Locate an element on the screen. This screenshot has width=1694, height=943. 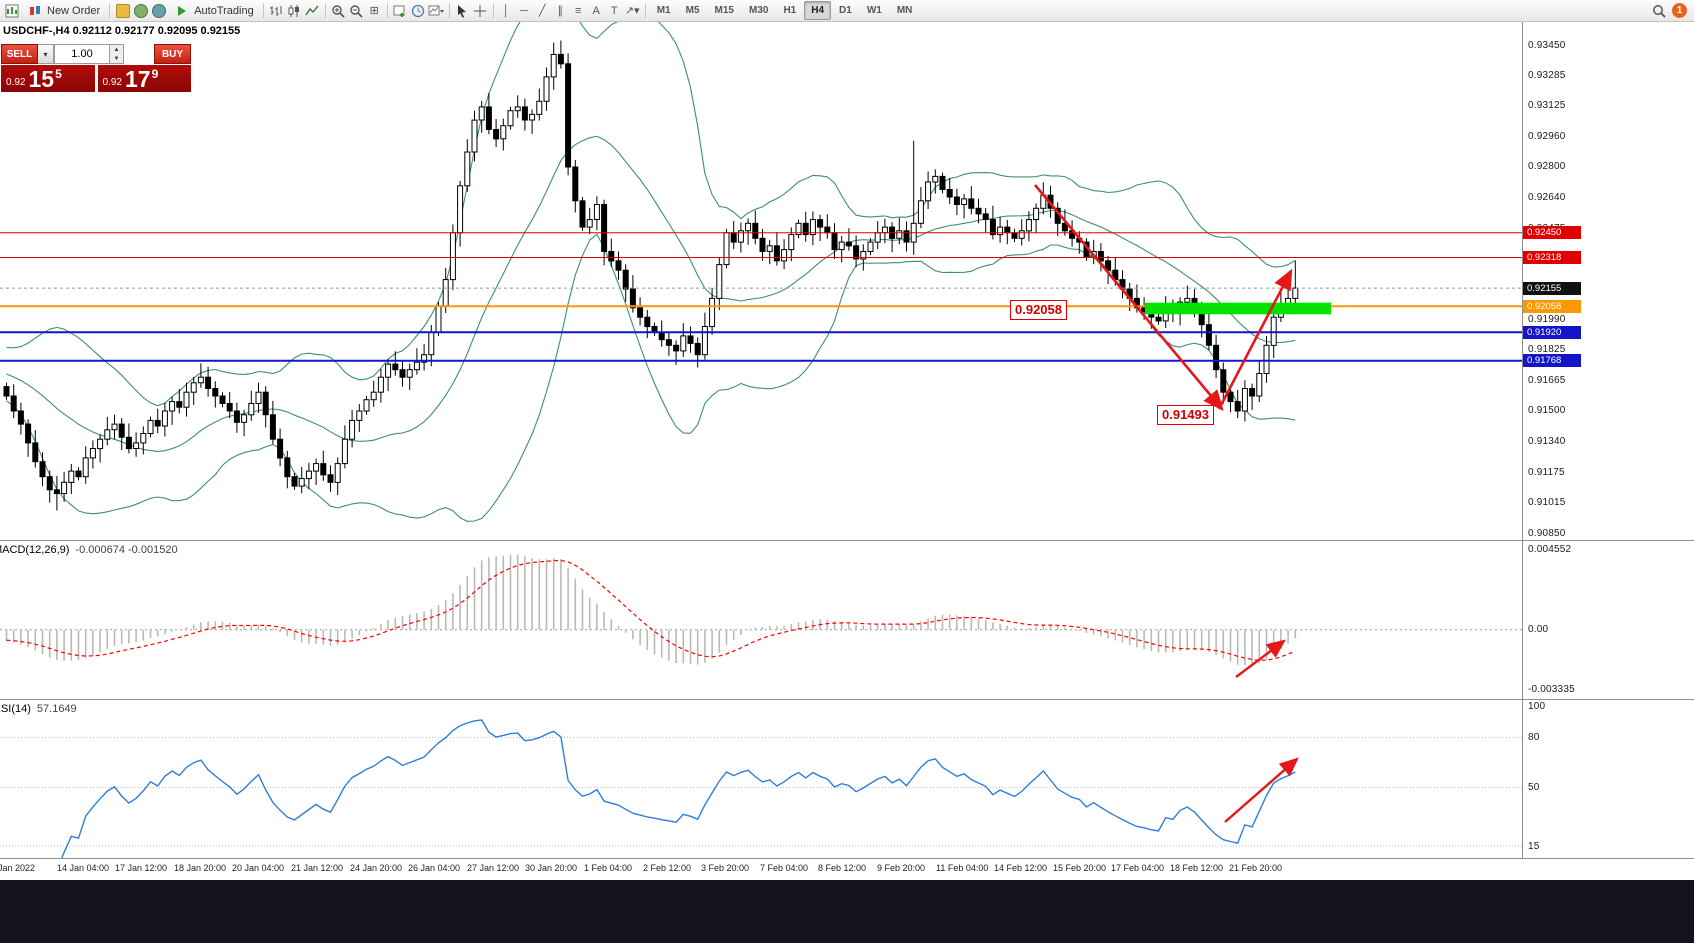
buy-price-big: 17 is located at coordinates (137, 79).